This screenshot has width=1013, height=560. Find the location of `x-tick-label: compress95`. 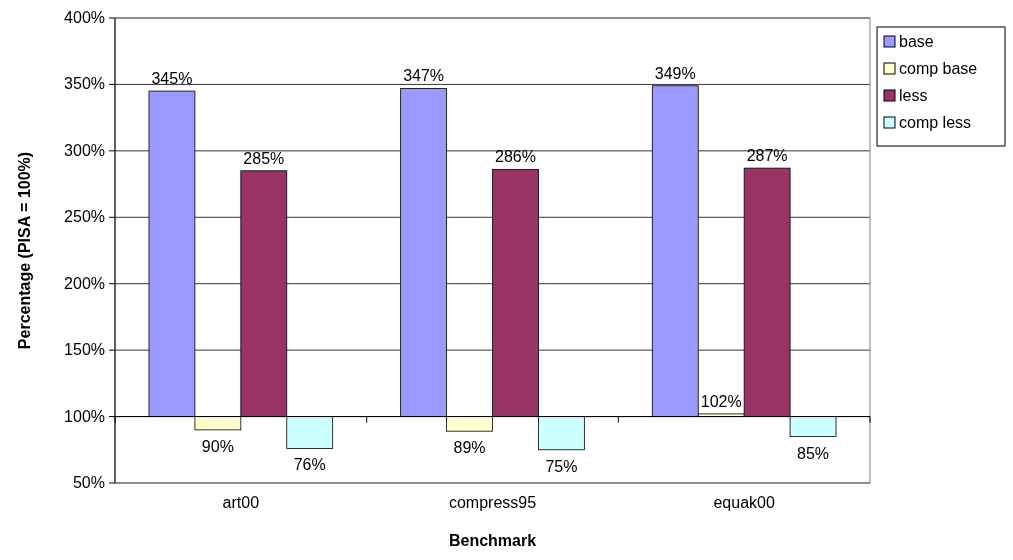

x-tick-label: compress95 is located at coordinates (492, 502).